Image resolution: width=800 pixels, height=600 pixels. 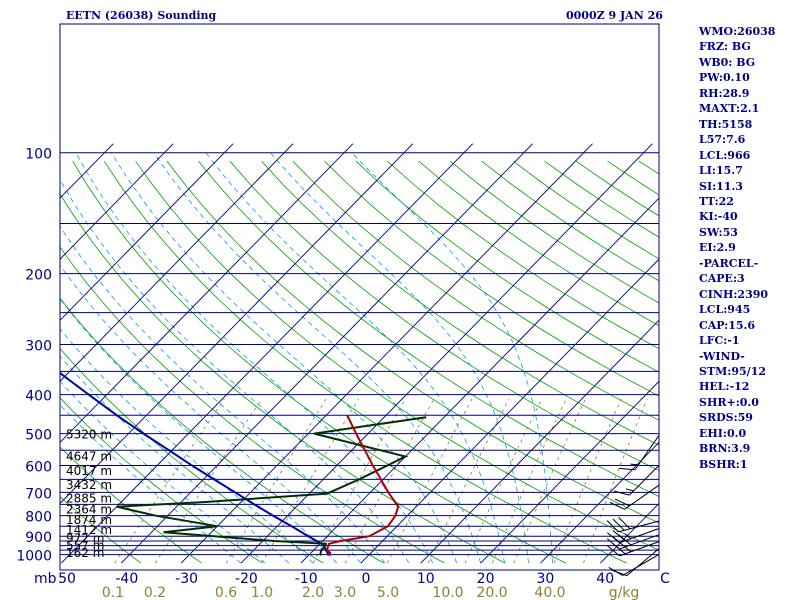 I want to click on index-item: LCL:966, so click(x=725, y=155).